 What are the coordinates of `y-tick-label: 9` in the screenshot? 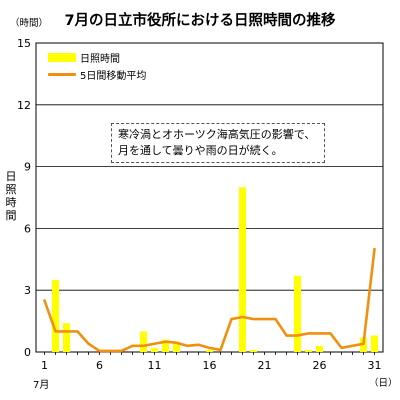 It's located at (27, 167).